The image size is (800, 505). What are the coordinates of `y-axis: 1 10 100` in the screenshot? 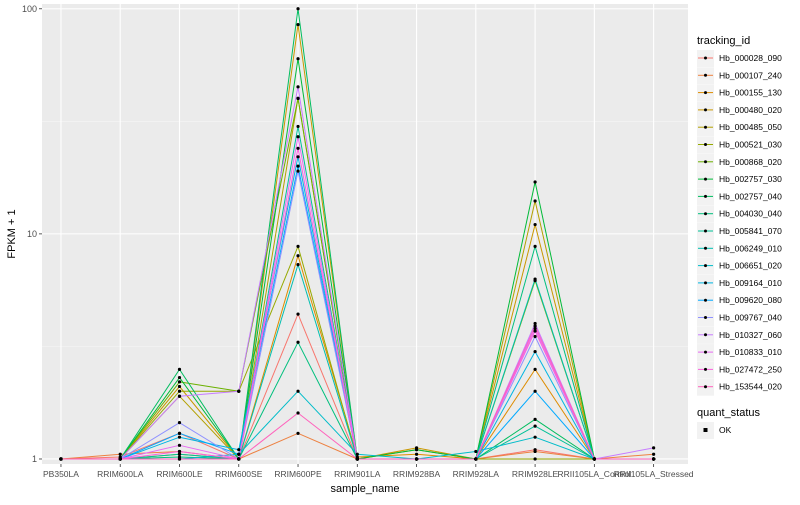 It's located at (32, 234).